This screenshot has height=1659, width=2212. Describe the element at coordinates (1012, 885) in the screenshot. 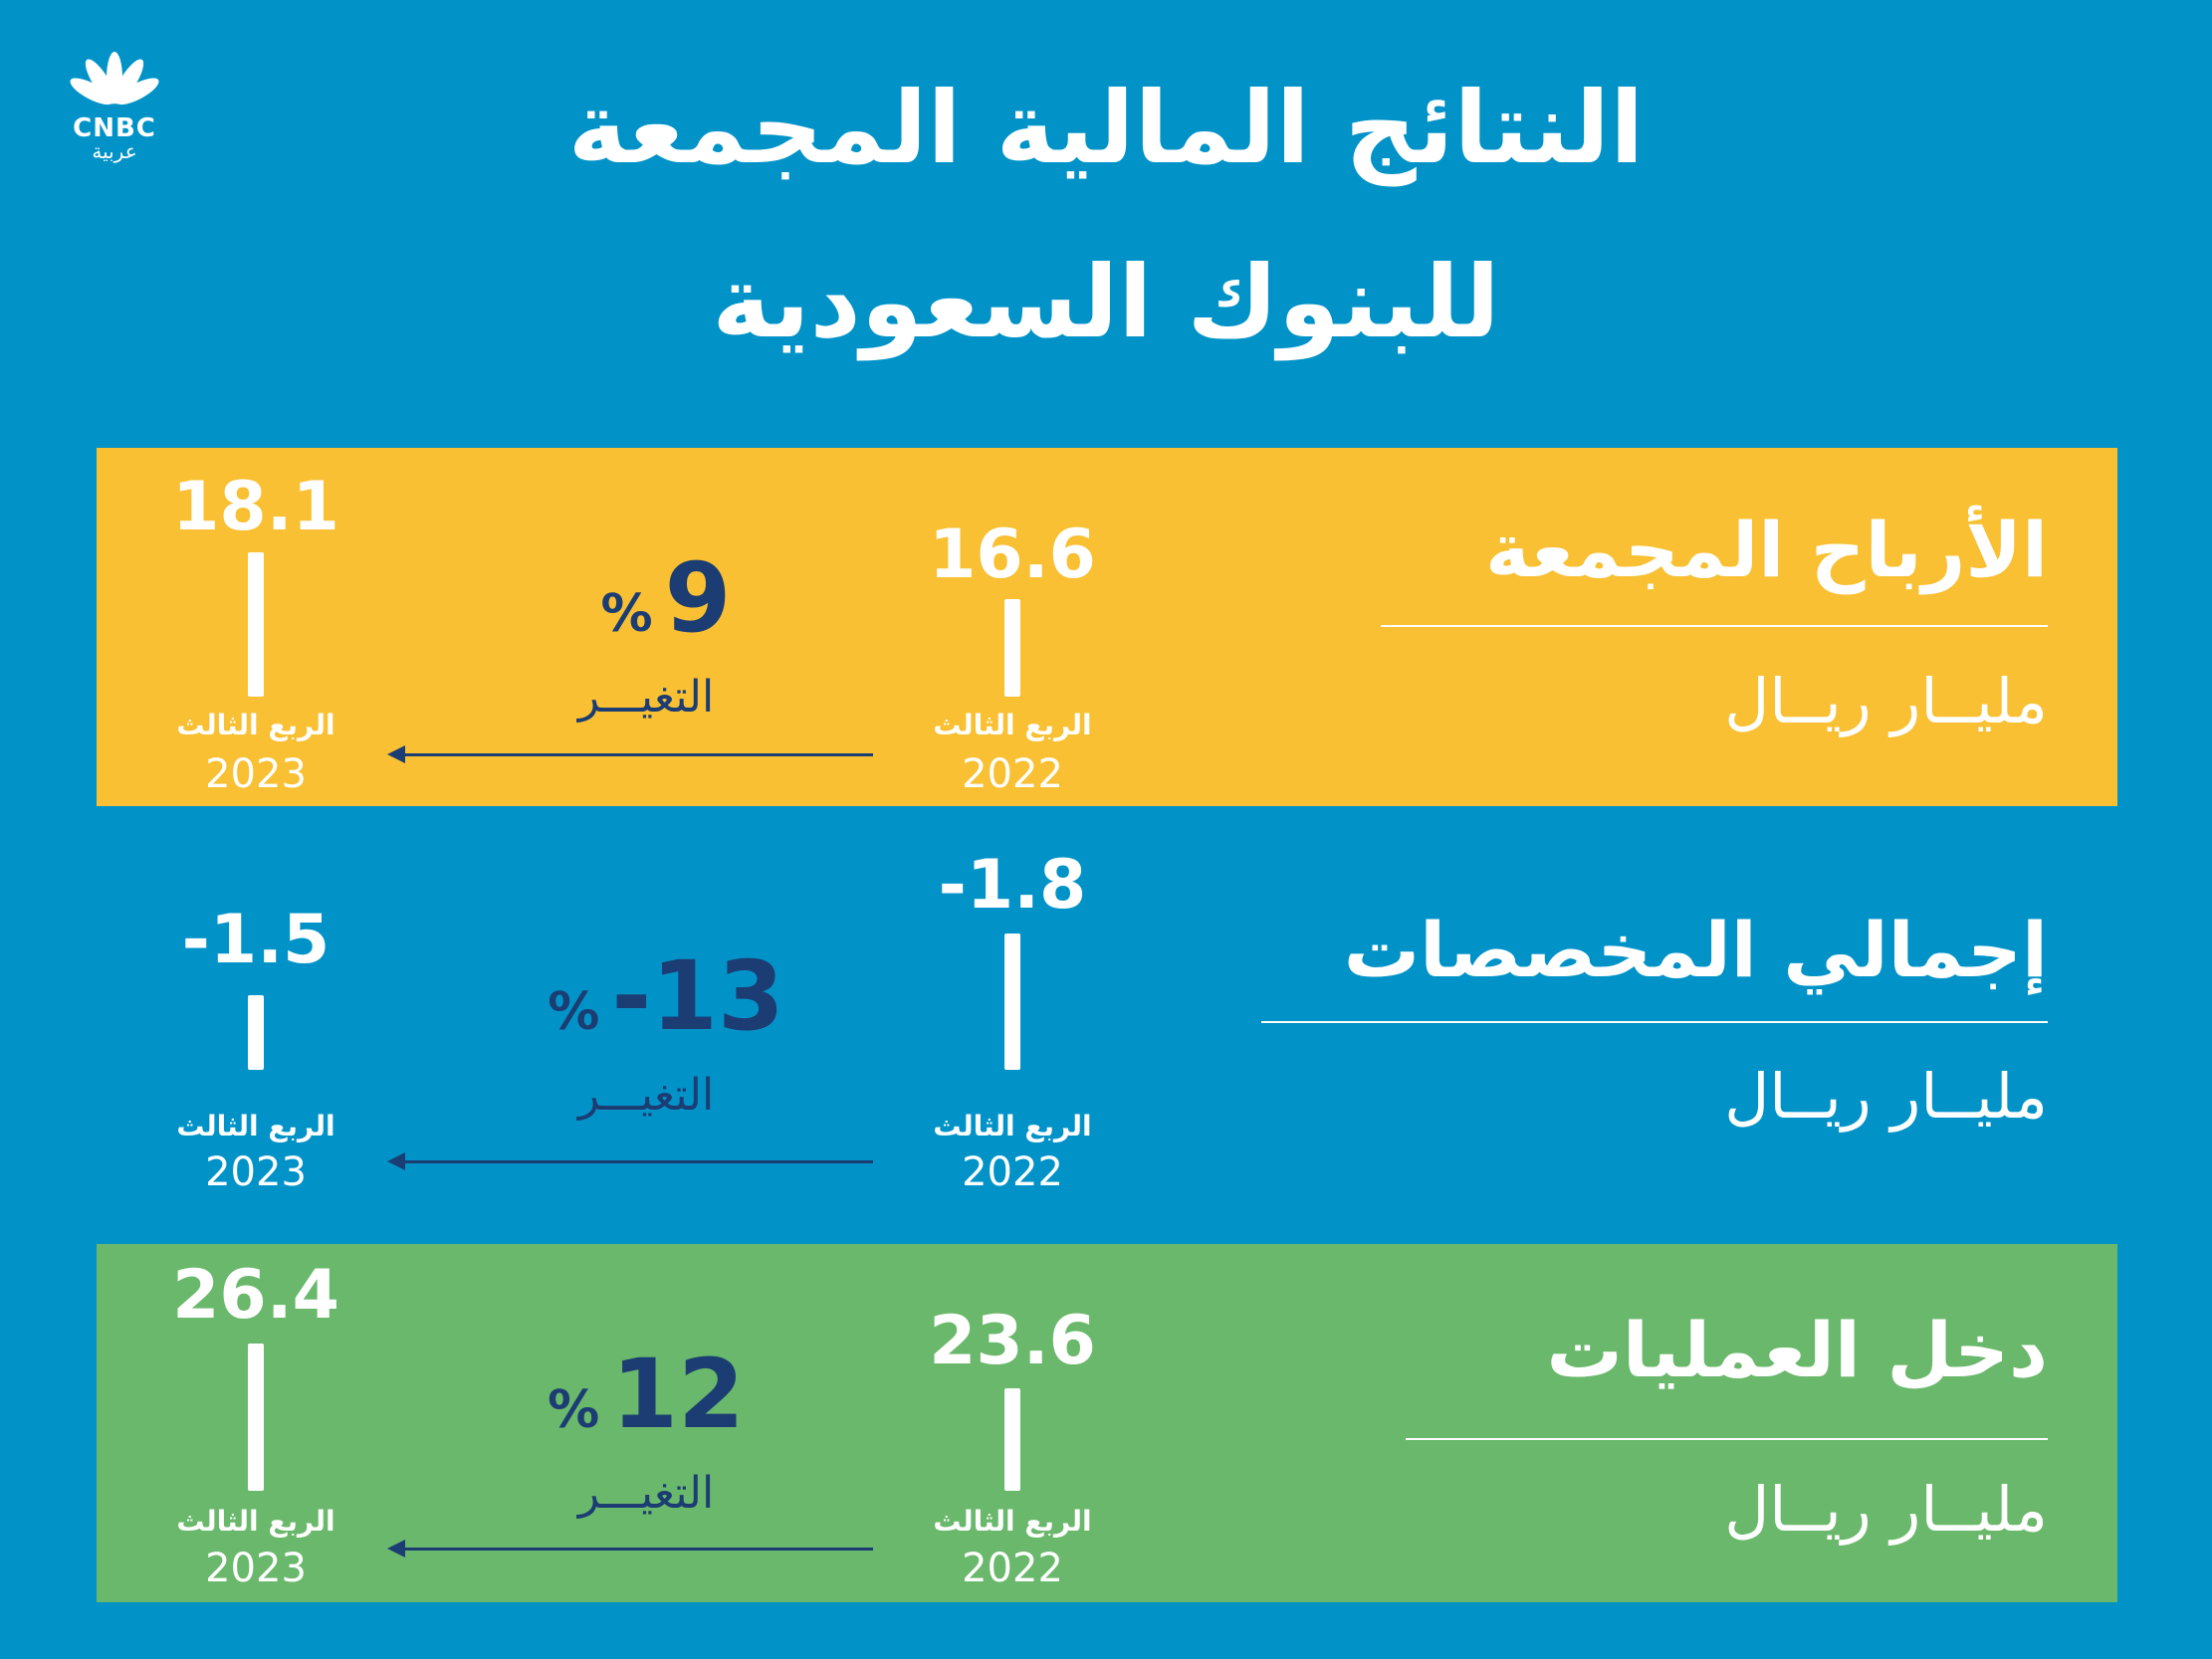

I see `value-2022: -1.8` at that location.